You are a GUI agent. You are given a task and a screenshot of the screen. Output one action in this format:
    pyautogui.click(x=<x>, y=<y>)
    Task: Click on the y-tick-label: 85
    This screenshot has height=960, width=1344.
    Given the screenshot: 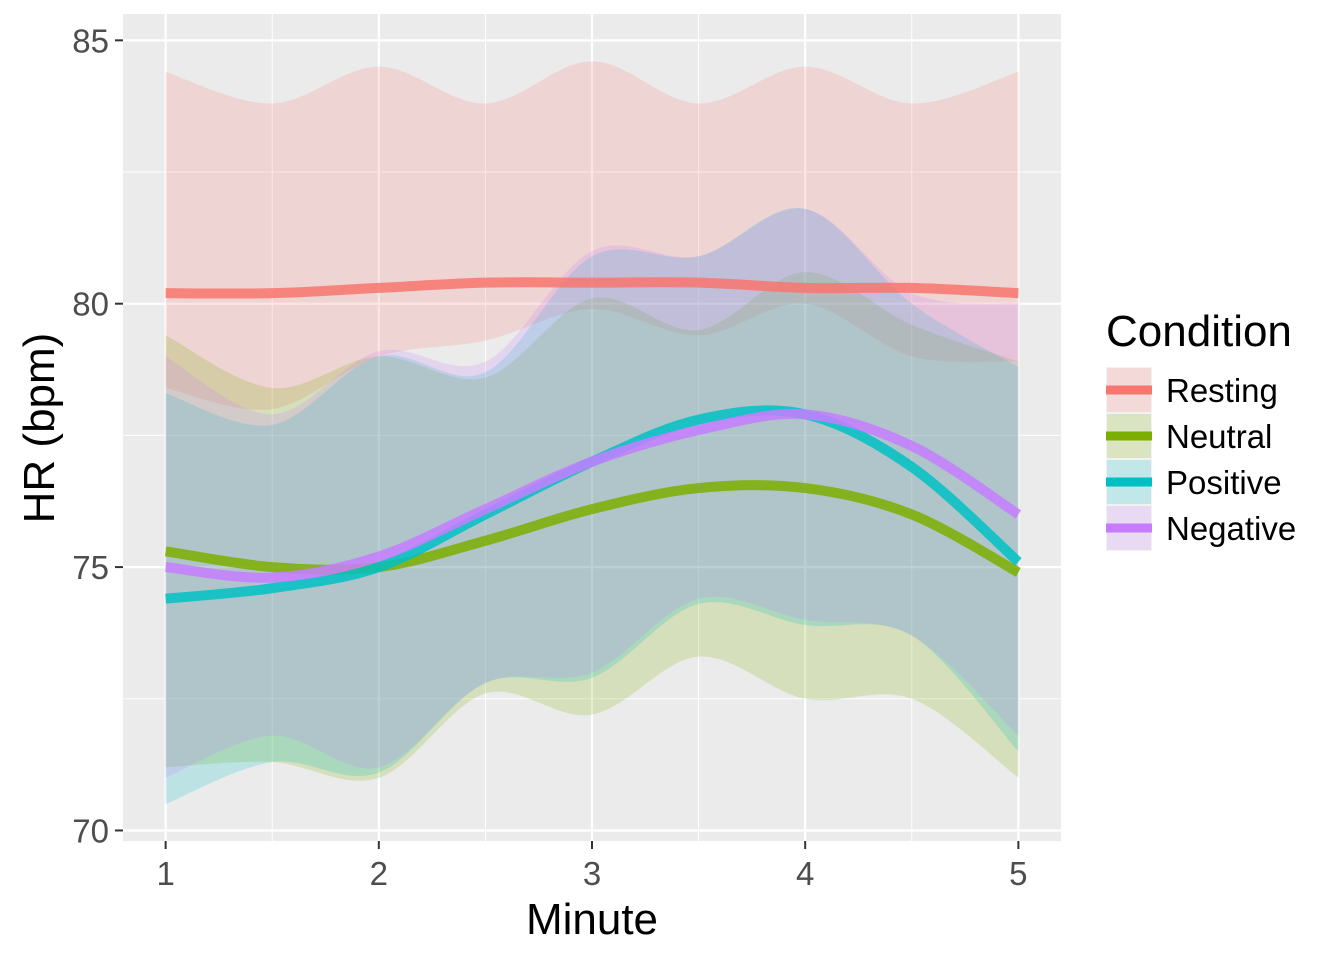 What is the action you would take?
    pyautogui.click(x=90, y=40)
    